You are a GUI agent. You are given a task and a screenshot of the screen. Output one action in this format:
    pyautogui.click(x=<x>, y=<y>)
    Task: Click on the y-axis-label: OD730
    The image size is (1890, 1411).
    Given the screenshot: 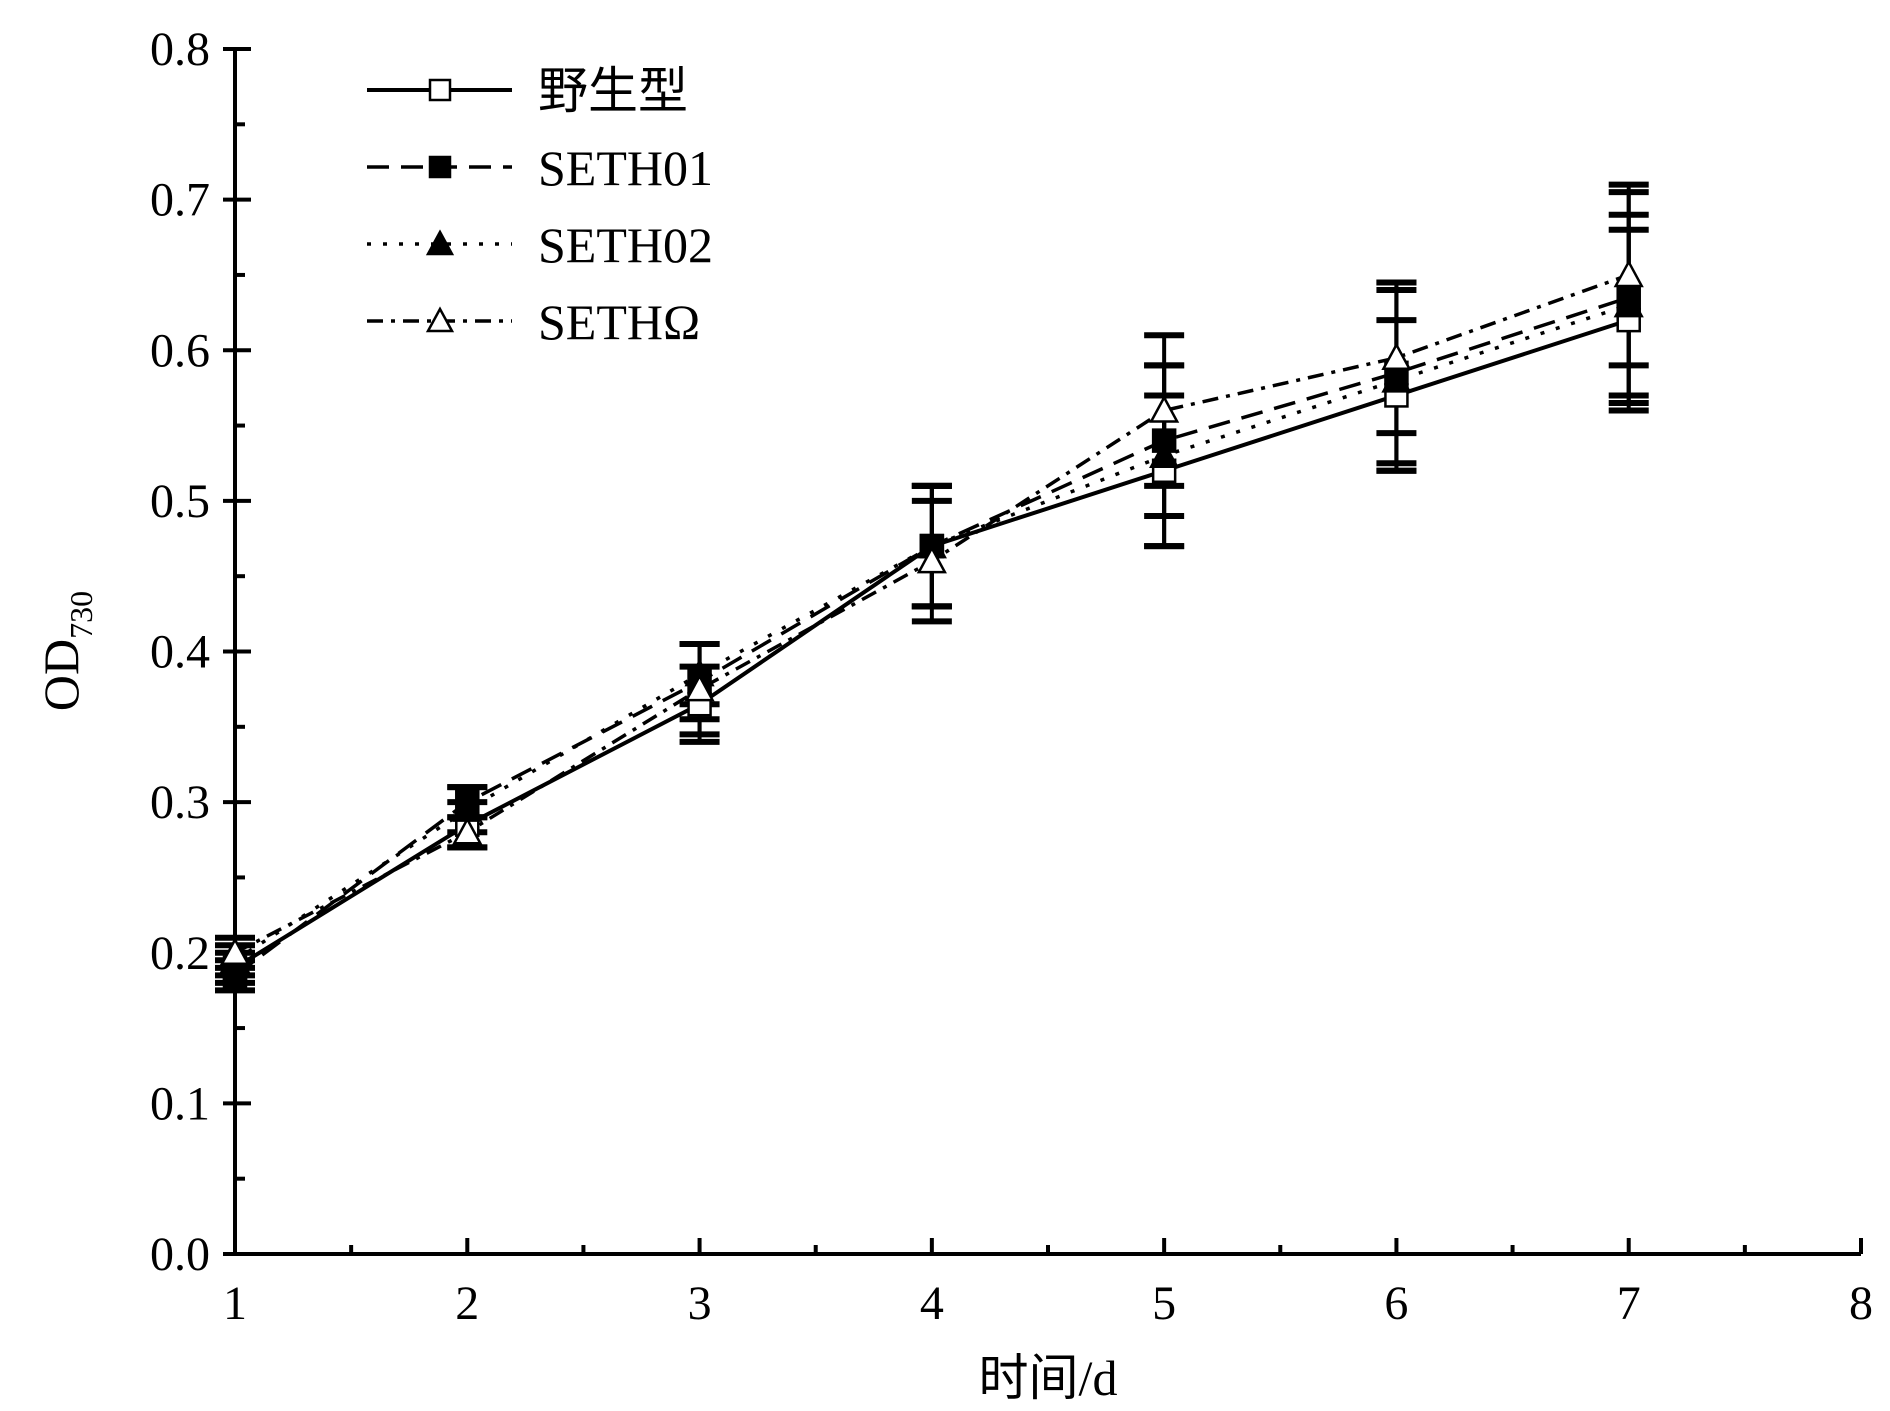 What is the action you would take?
    pyautogui.click(x=66, y=651)
    